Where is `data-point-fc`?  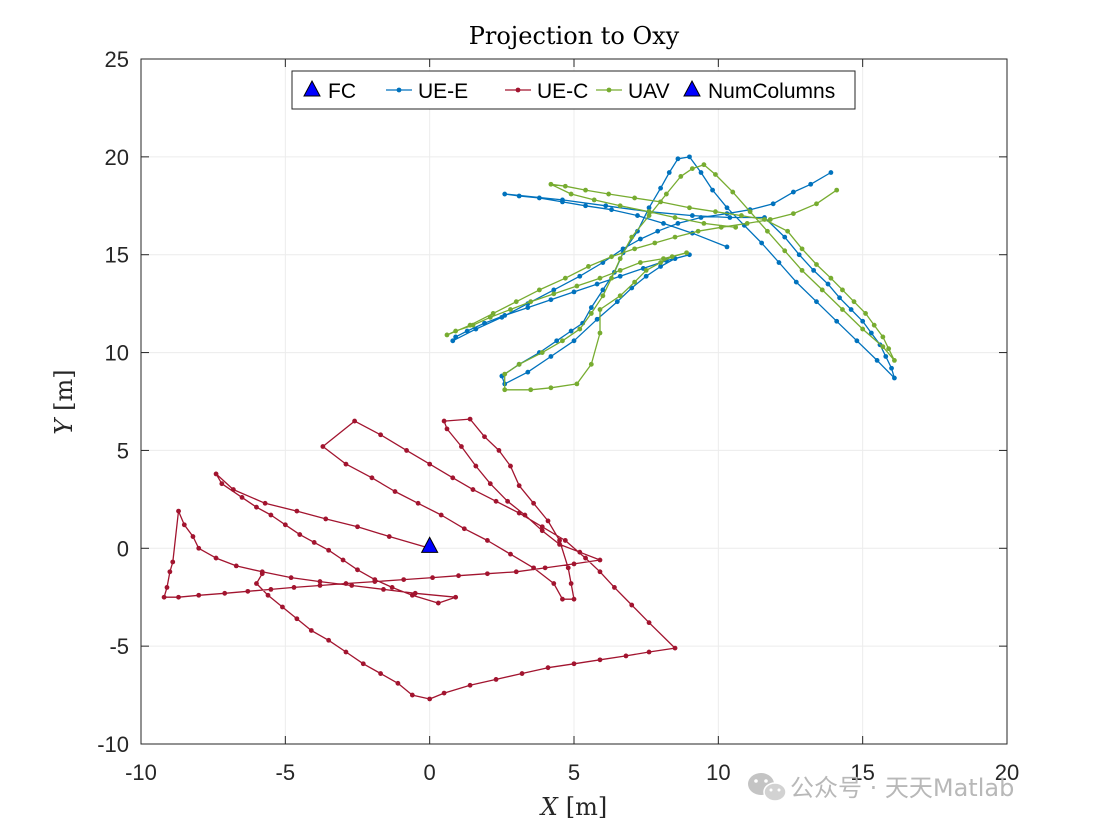 data-point-fc is located at coordinates (429, 544).